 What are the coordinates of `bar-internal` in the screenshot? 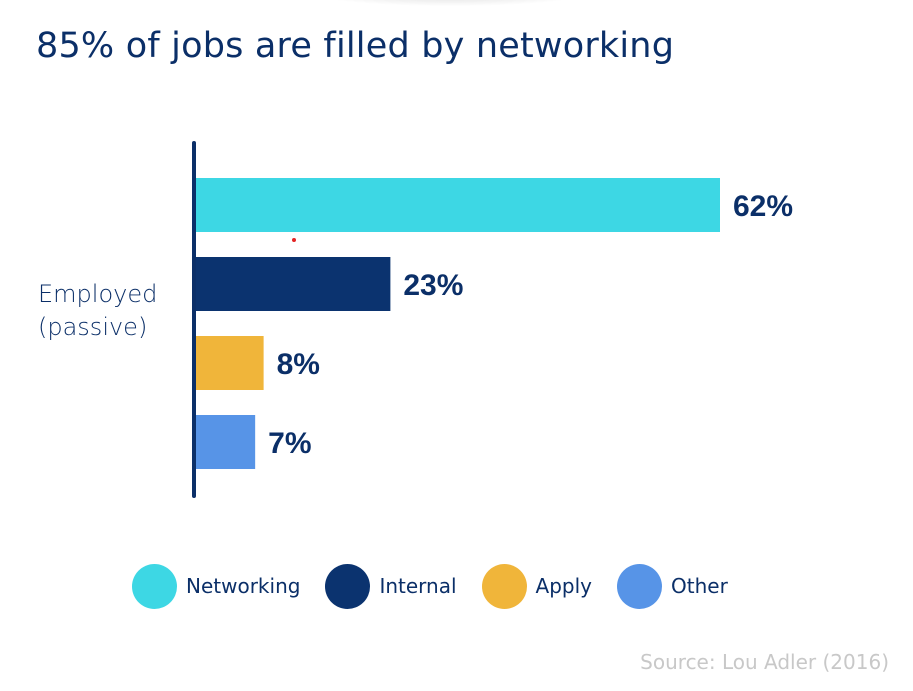 It's located at (293, 284).